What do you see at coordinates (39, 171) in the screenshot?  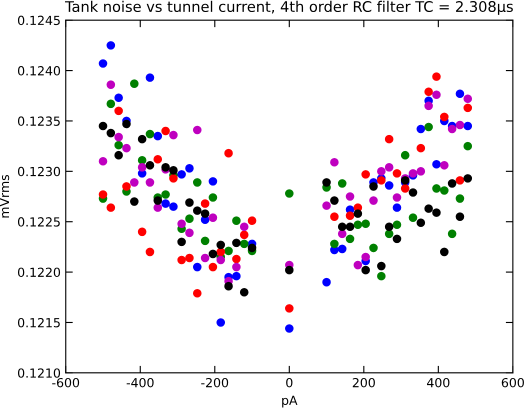 I see `y-tick-label: 0.1230` at bounding box center [39, 171].